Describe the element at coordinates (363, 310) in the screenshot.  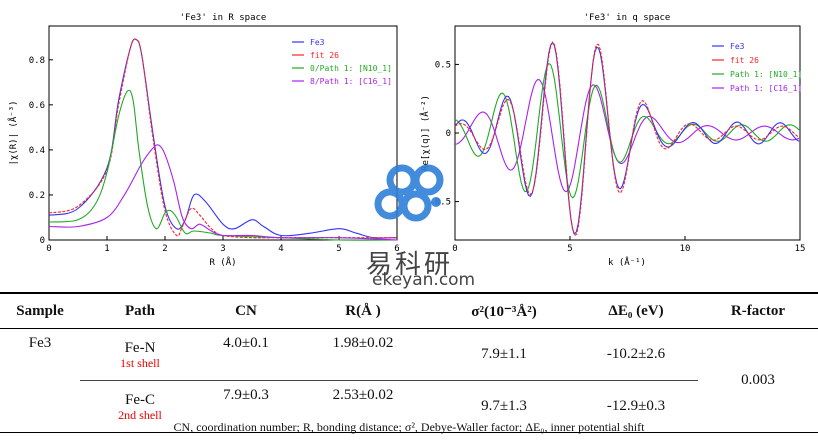
I see `header-r: R(Å )` at that location.